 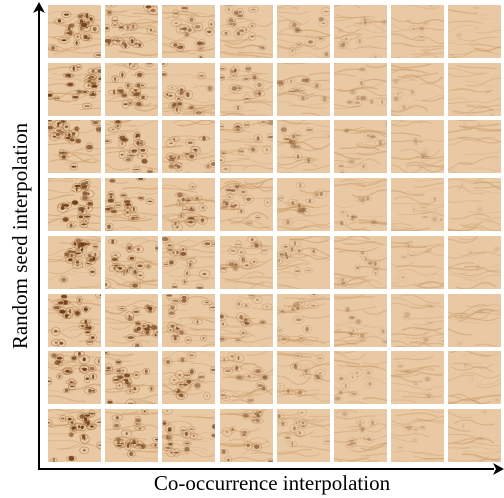 What do you see at coordinates (266, 469) in the screenshot?
I see `x-axis-line` at bounding box center [266, 469].